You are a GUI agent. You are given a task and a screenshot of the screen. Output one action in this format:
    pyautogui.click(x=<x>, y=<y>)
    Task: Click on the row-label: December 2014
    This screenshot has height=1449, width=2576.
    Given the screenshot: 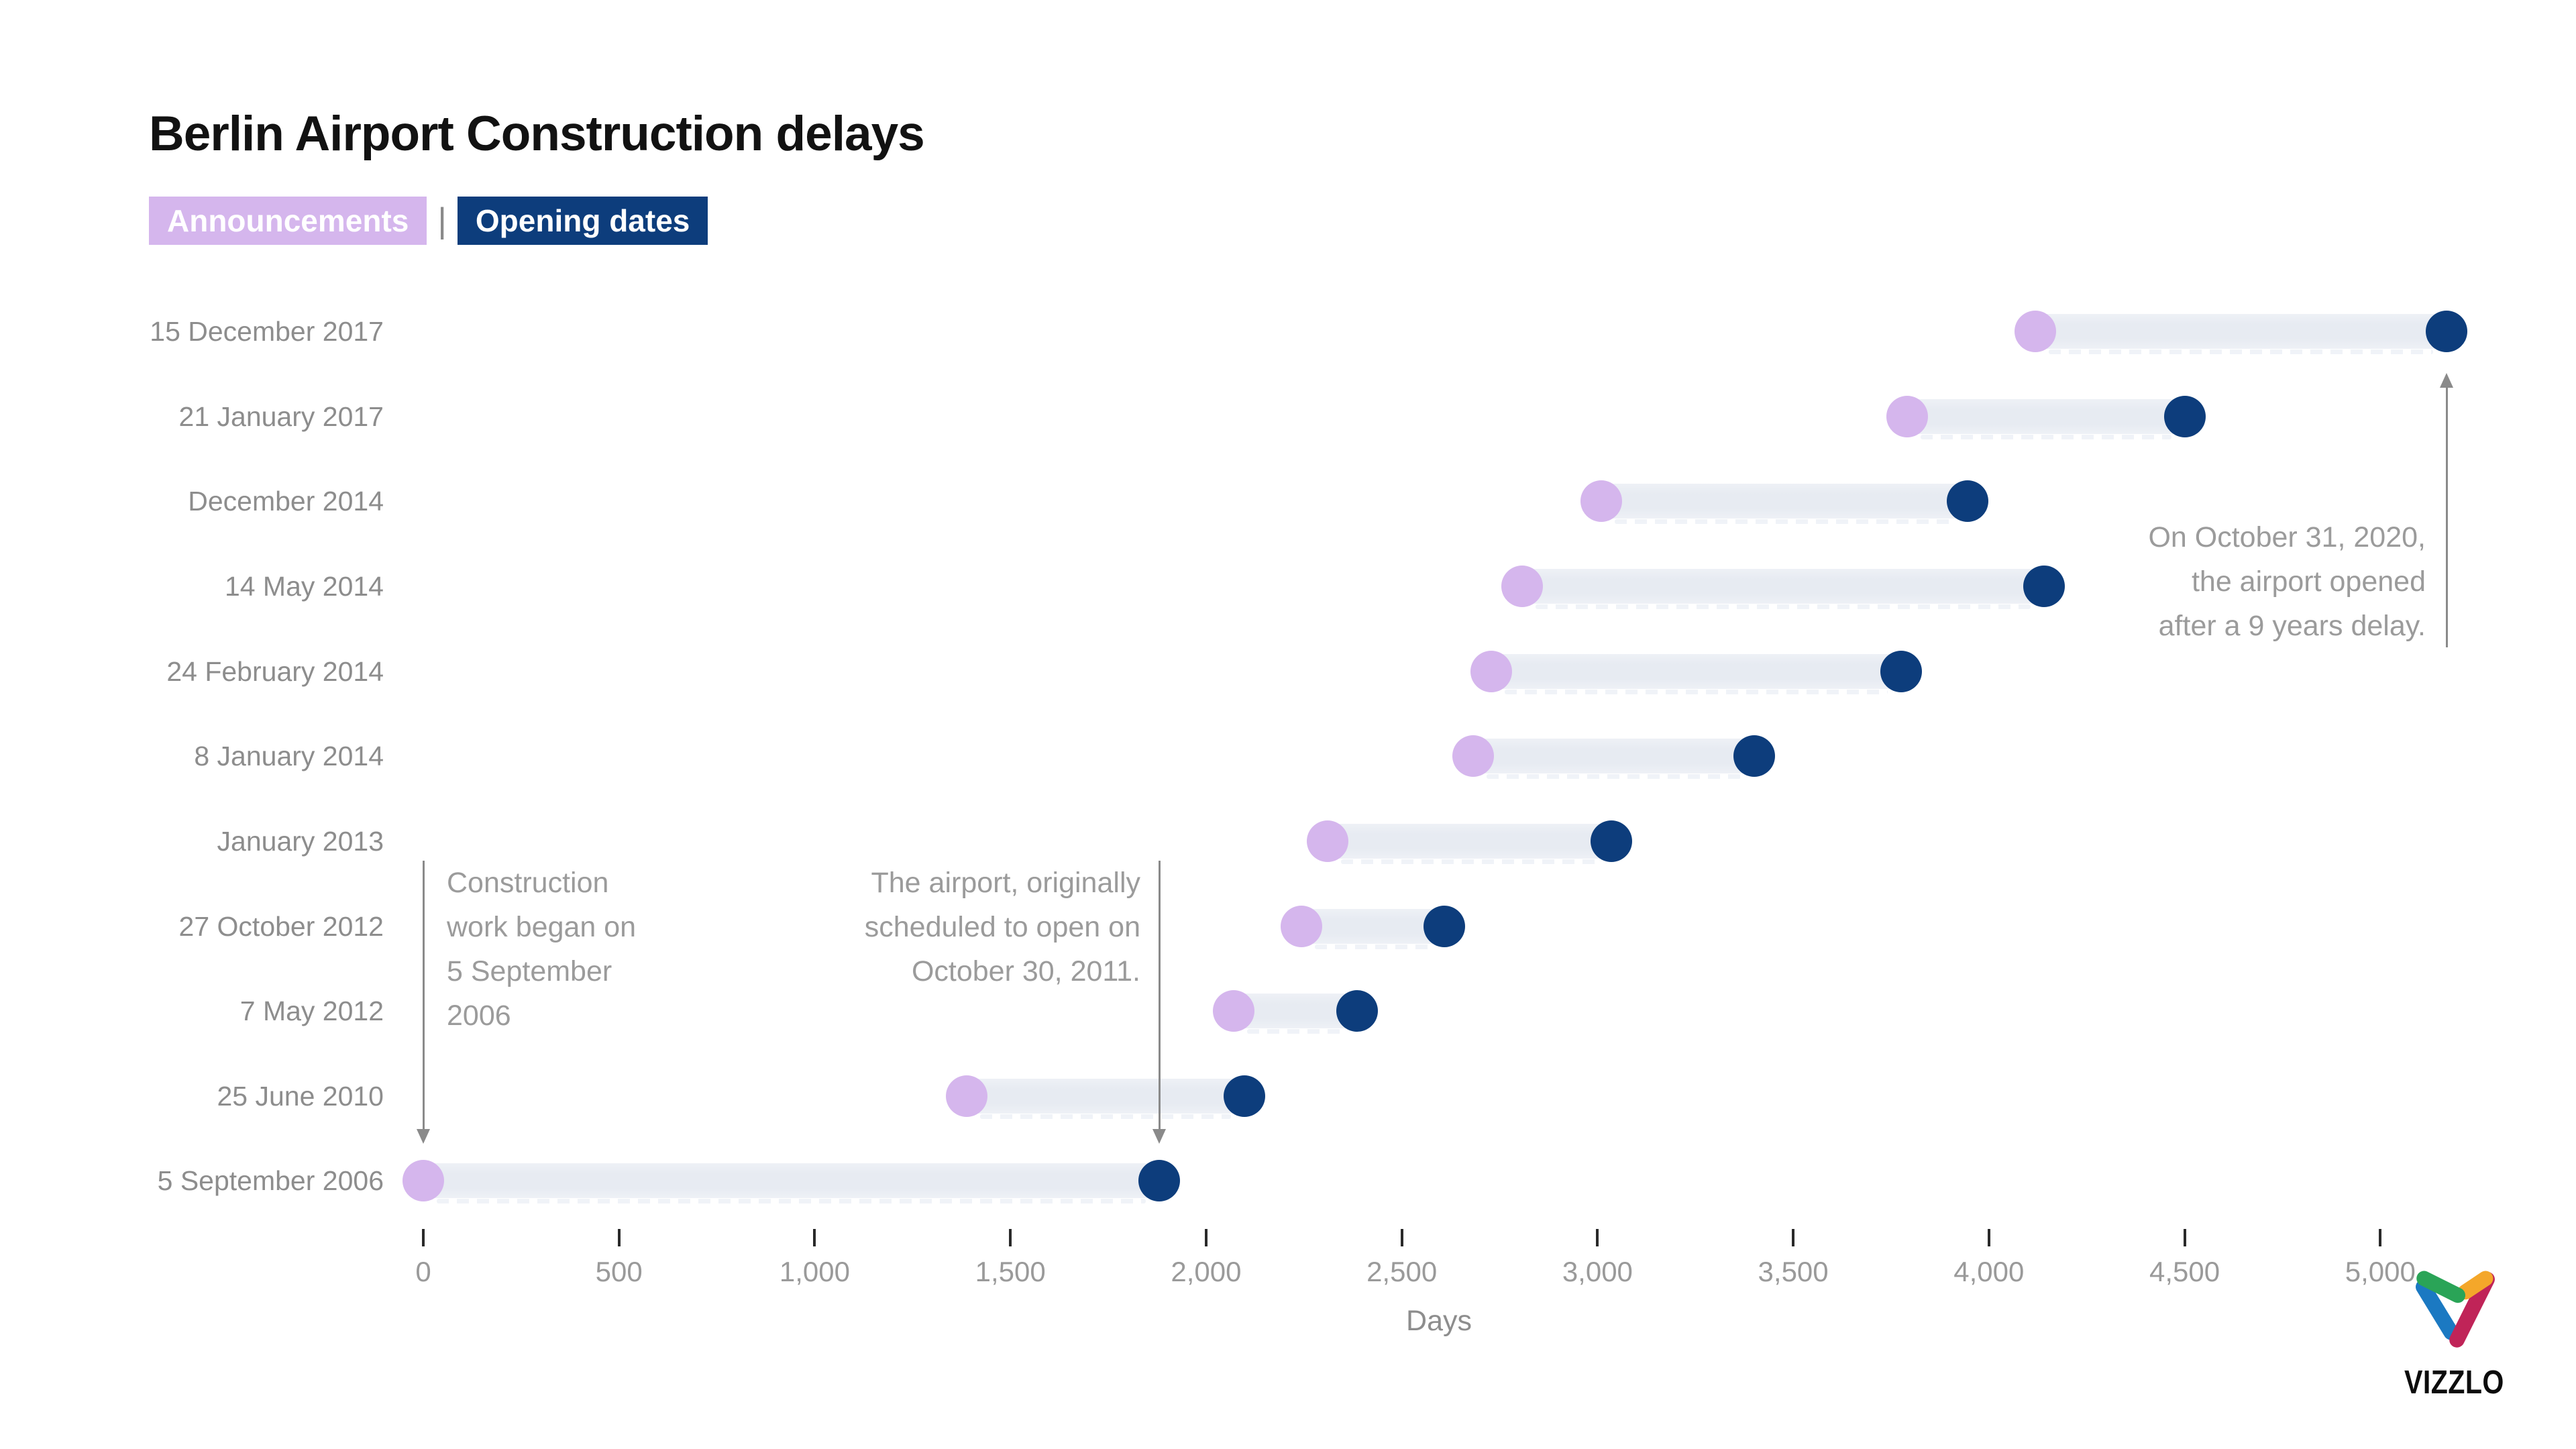 What is the action you would take?
    pyautogui.click(x=286, y=501)
    